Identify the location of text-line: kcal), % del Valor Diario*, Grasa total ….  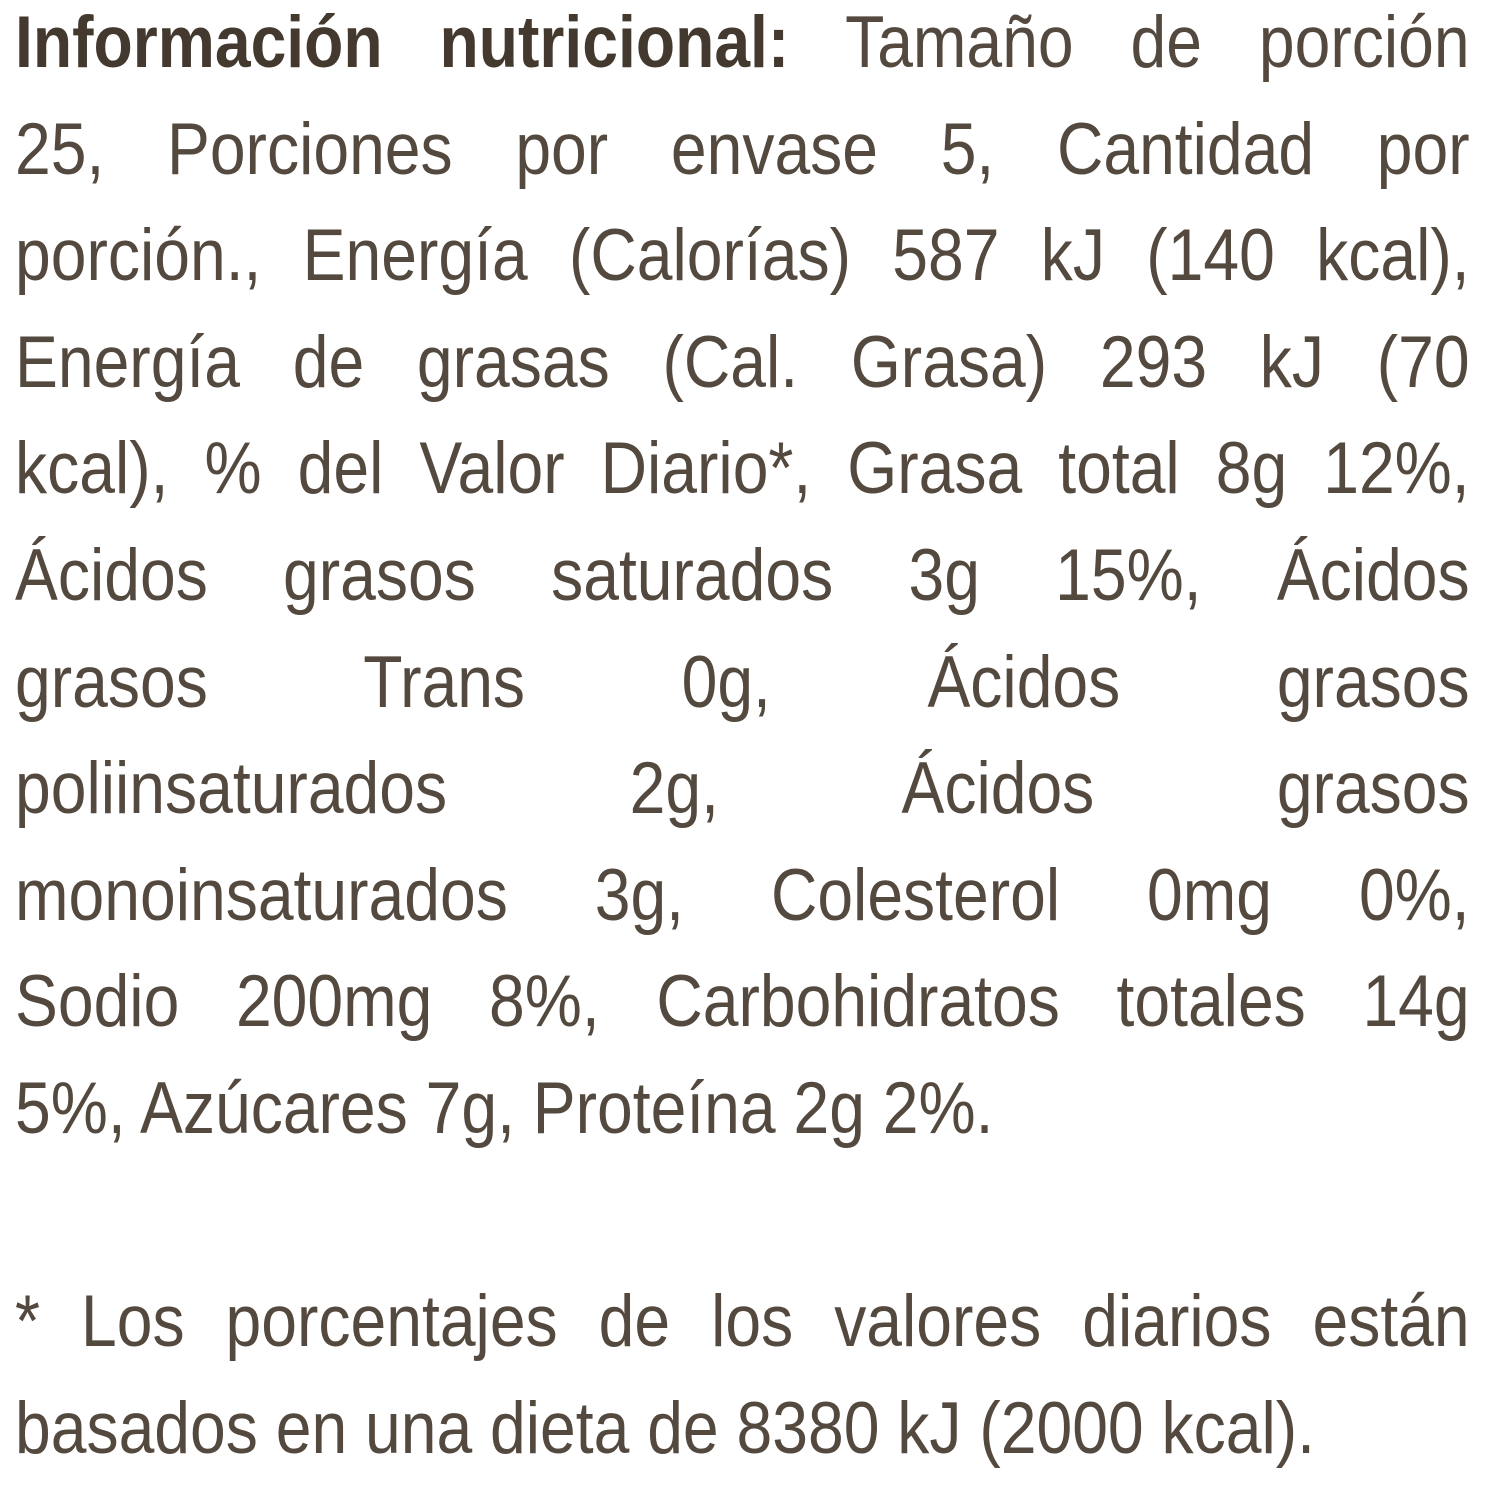
(742, 469).